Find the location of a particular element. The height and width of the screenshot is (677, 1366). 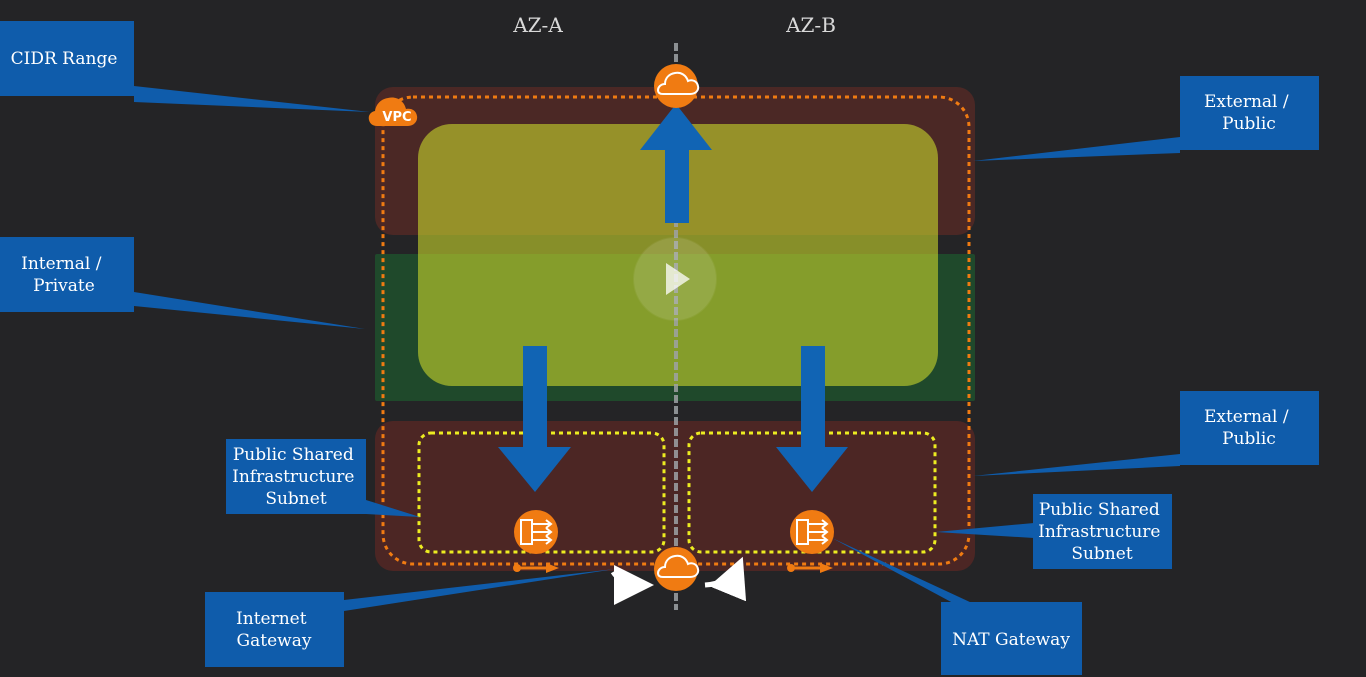

internal-private-callout is located at coordinates (67, 274).